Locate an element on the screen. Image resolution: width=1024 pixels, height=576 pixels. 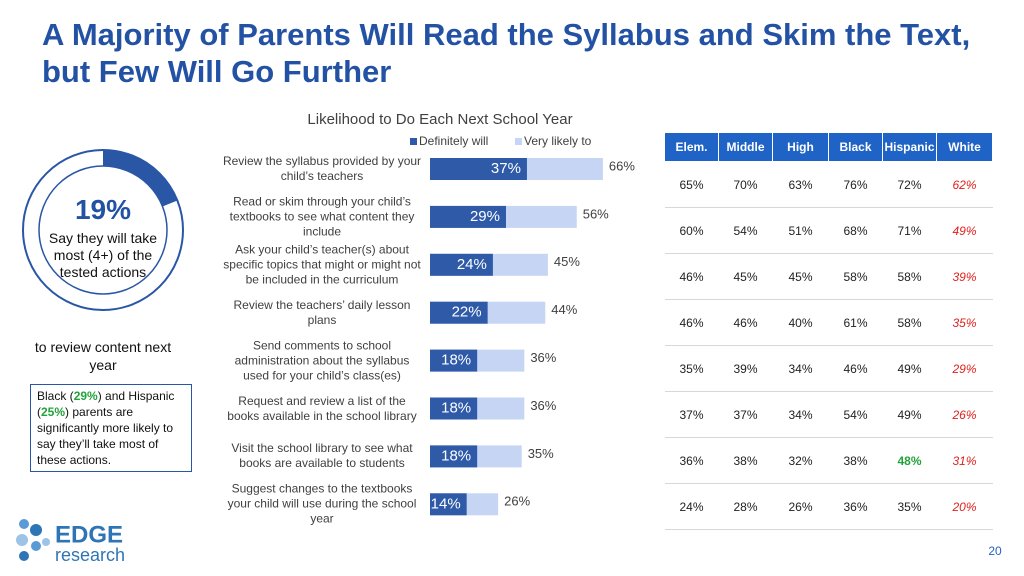
table-cell: 37% is located at coordinates (691, 414).